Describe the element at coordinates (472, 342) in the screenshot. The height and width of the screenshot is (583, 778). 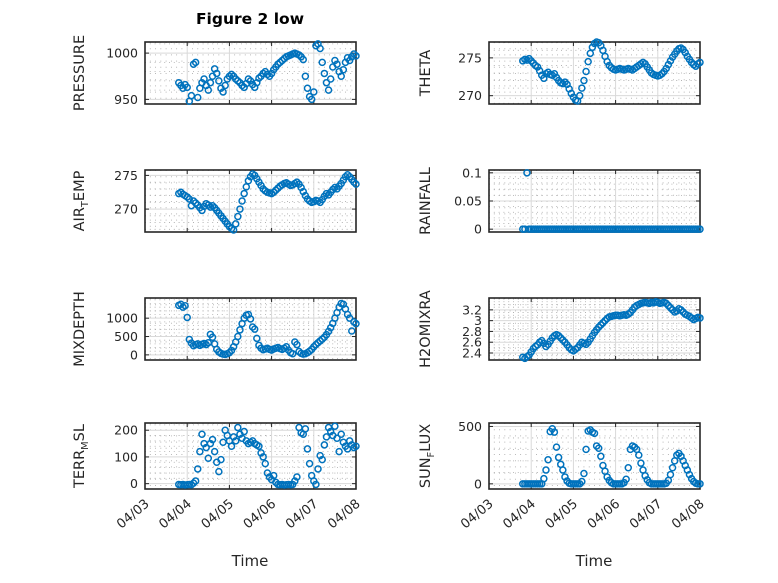
I see `svg-text: 2.6` at that location.